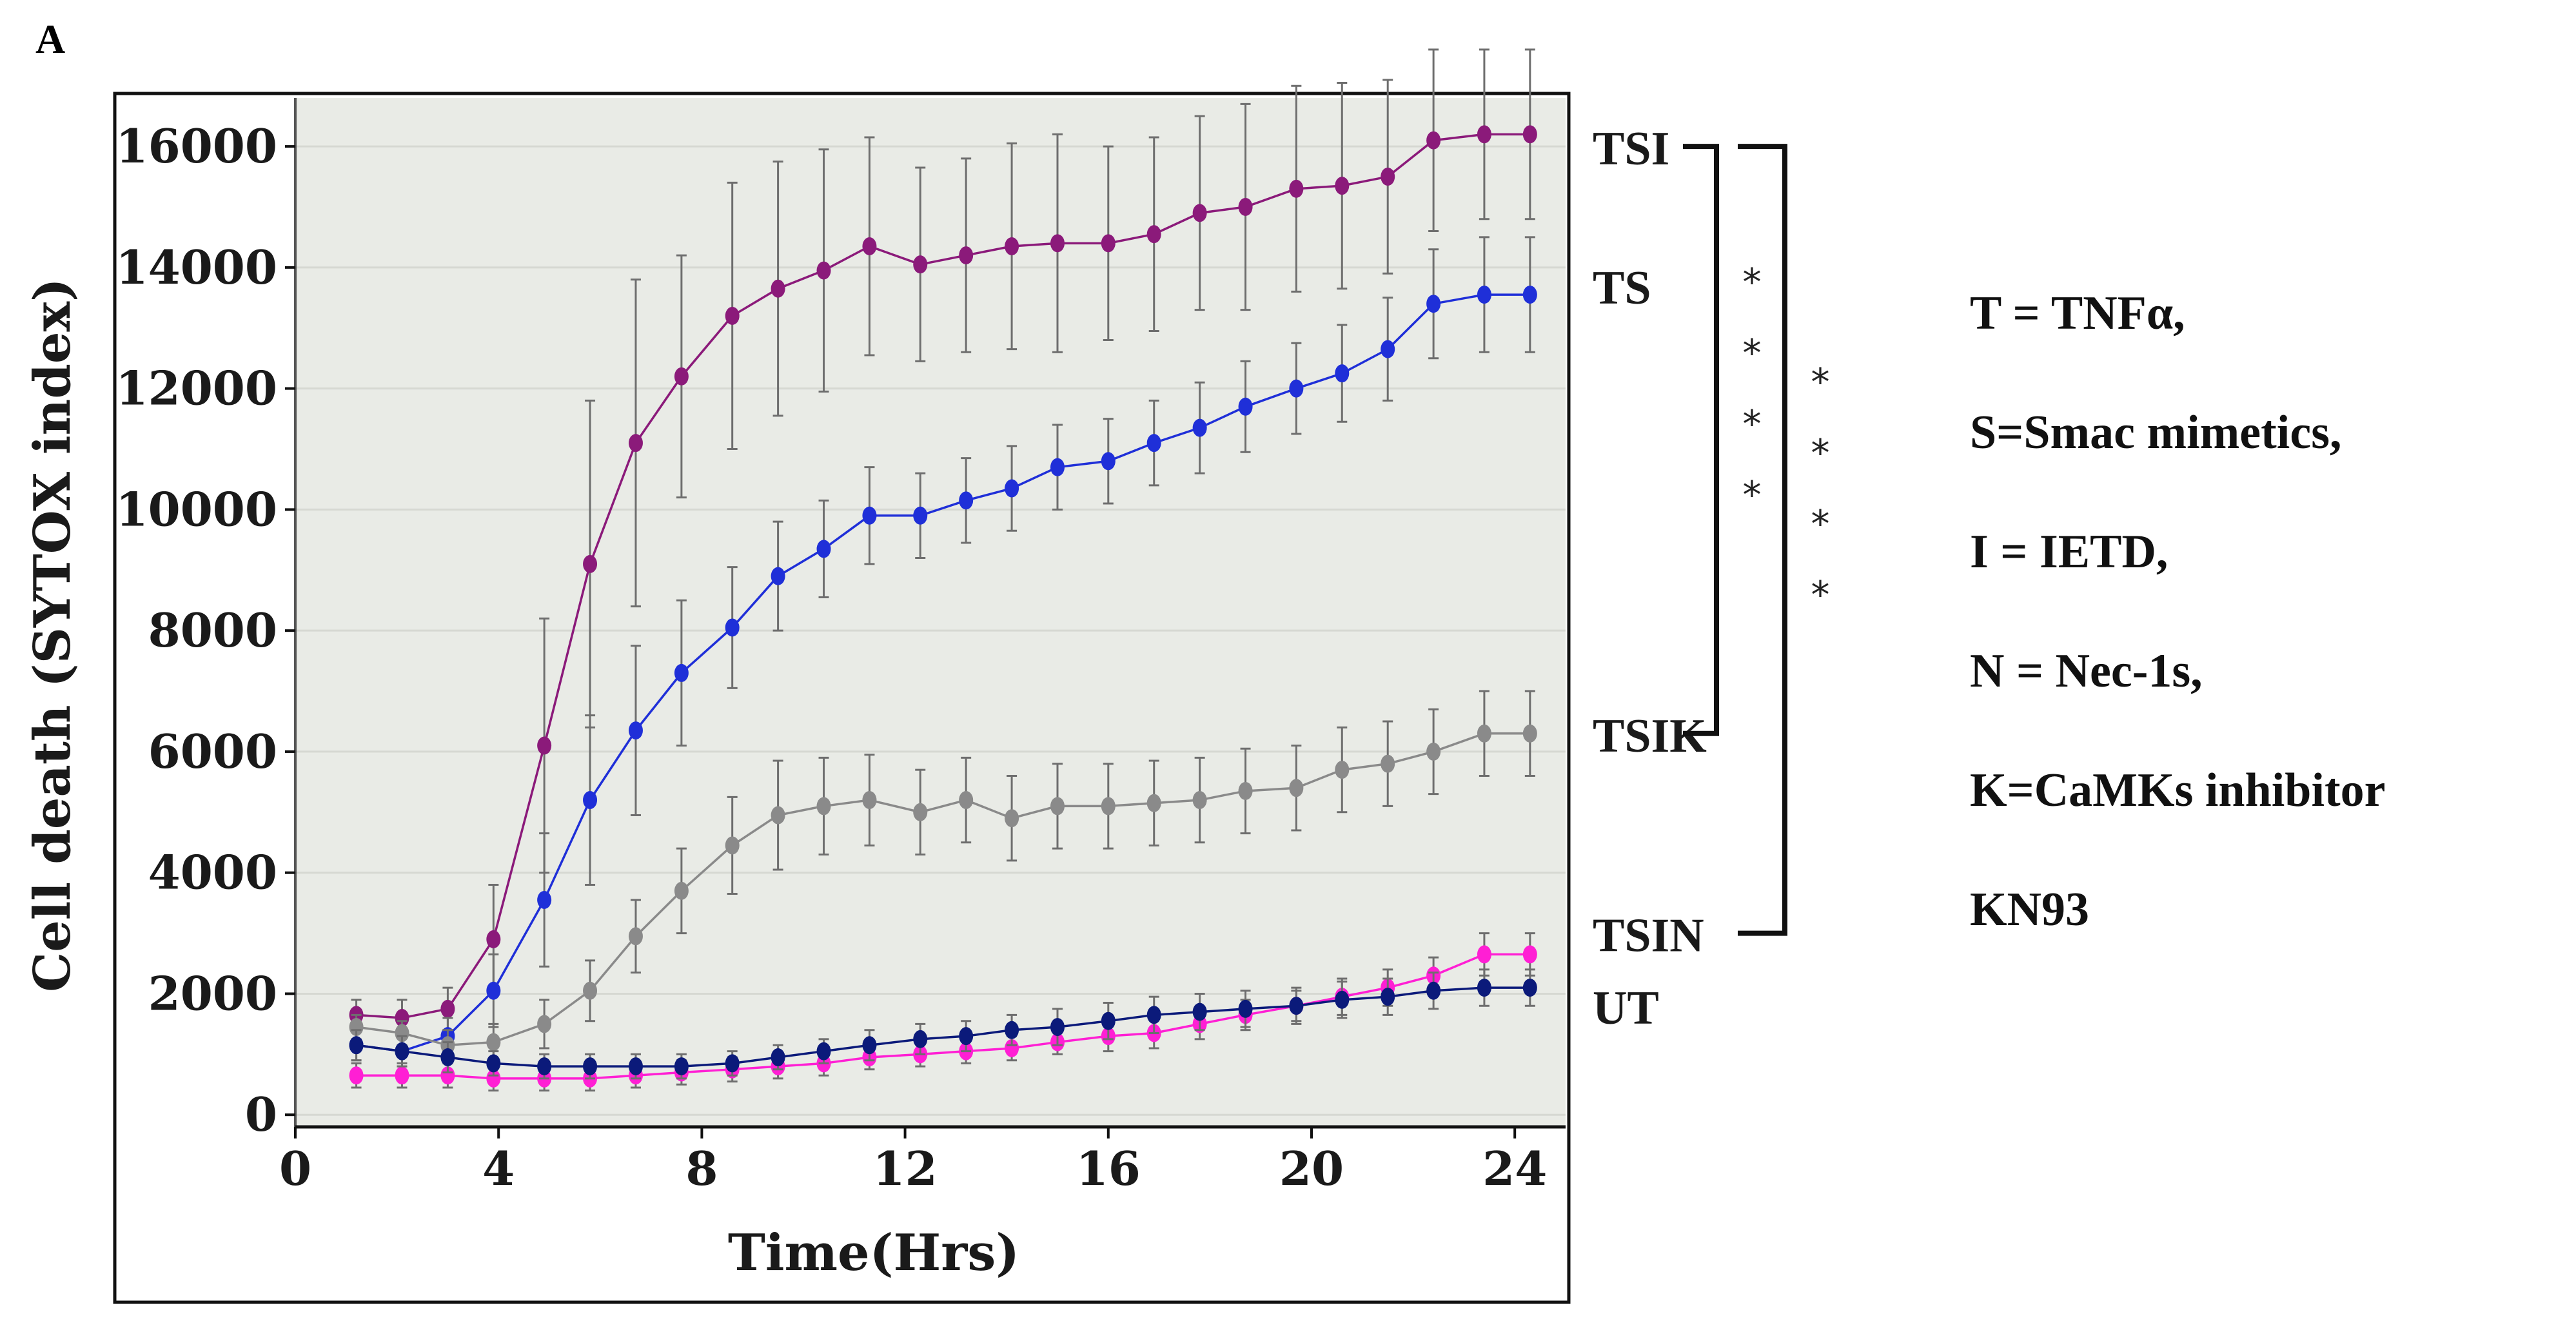 This screenshot has height=1319, width=2576. I want to click on x-tick-label-2: 8, so click(701, 1168).